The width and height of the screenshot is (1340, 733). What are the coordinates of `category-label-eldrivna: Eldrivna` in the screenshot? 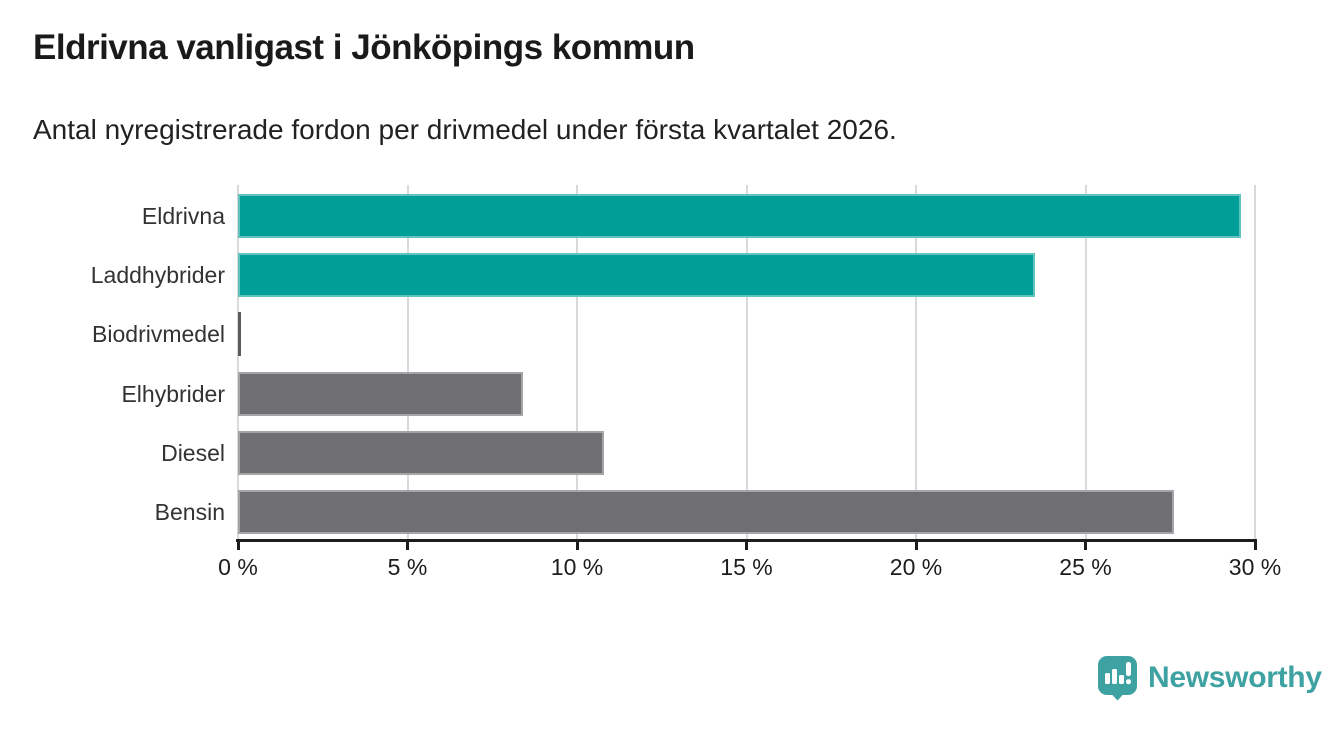 It's located at (183, 216).